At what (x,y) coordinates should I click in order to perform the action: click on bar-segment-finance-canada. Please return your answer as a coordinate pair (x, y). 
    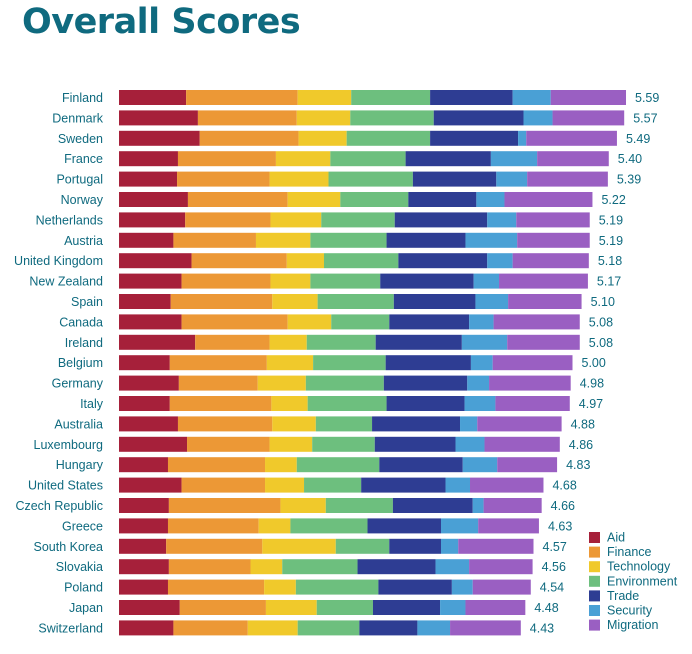
    Looking at the image, I should click on (234, 322).